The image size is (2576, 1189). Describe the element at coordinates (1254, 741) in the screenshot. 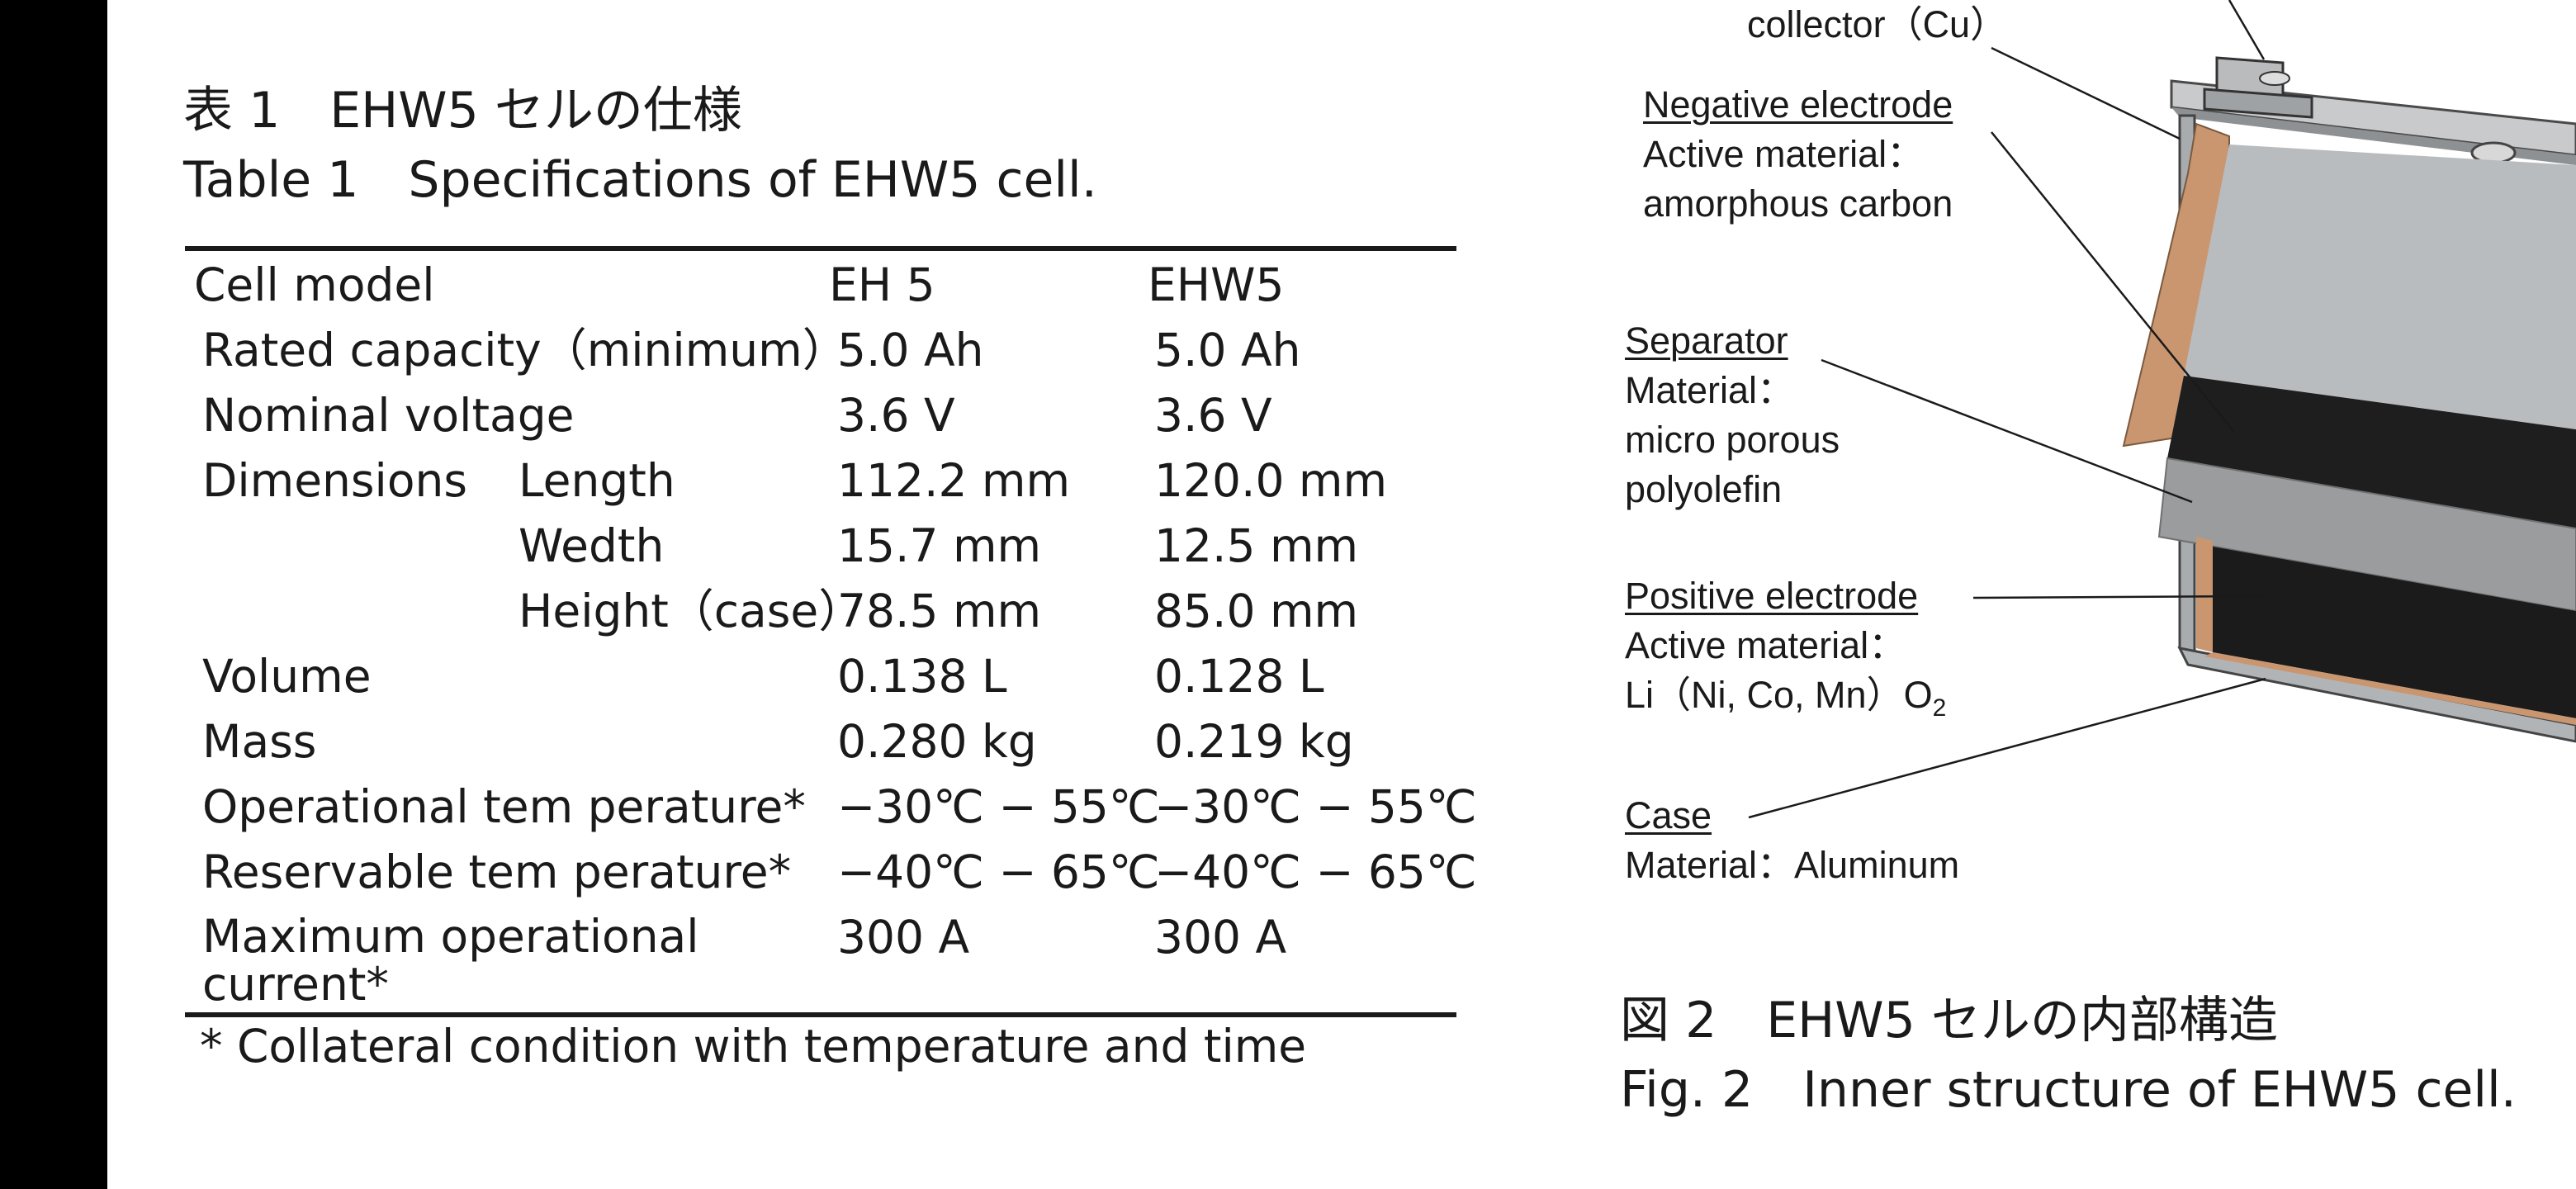

I see `row-value-mass-ehw5: 0.219 kg` at that location.